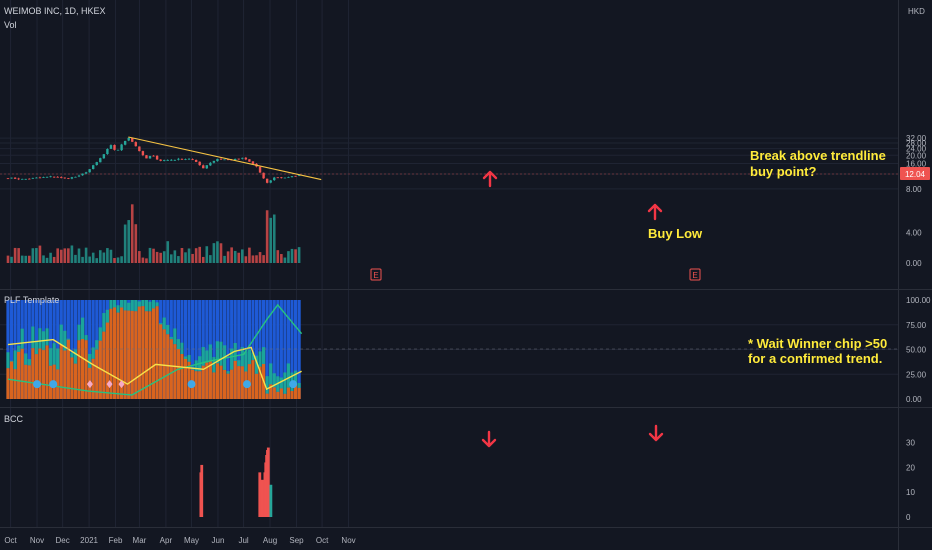 The height and width of the screenshot is (550, 932). What do you see at coordinates (166, 540) in the screenshot?
I see `time-tick-label: Apr` at bounding box center [166, 540].